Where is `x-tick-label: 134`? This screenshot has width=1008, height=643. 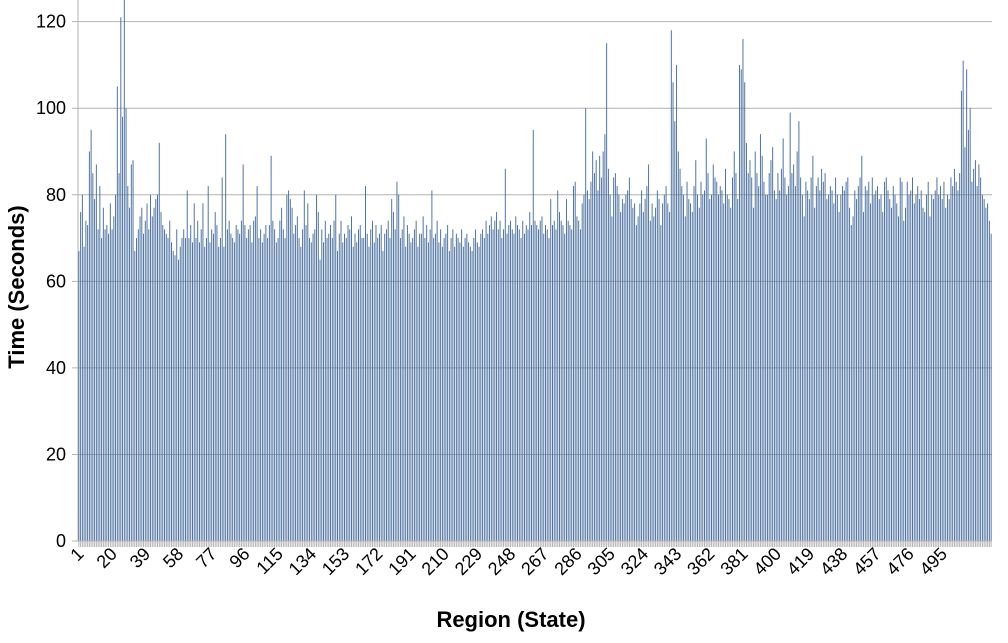 x-tick-label: 134 is located at coordinates (302, 561).